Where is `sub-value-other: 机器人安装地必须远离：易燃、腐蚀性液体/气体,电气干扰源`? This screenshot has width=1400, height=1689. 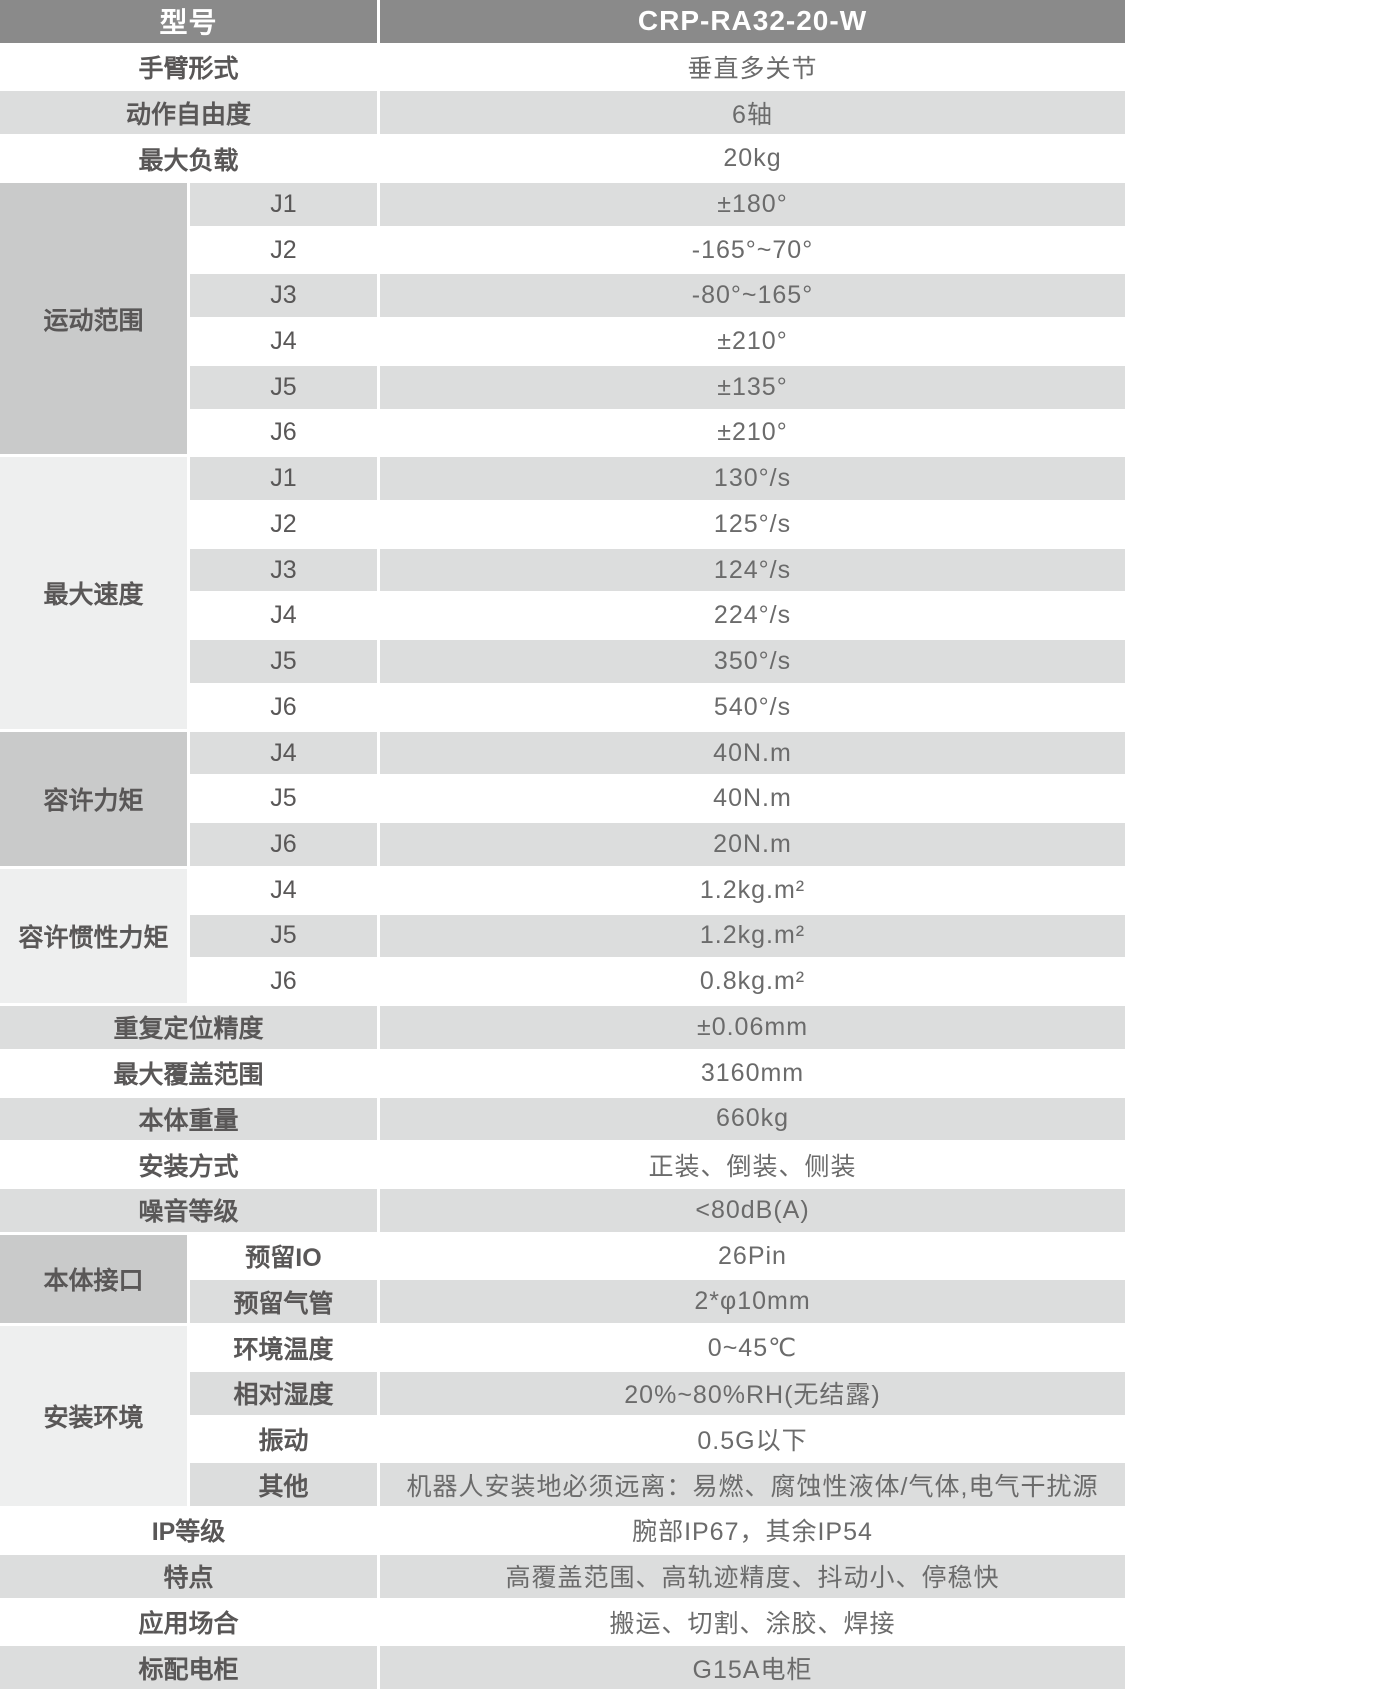 sub-value-other: 机器人安装地必须远离：易燃、腐蚀性液体/气体,电气干扰源 is located at coordinates (752, 1485).